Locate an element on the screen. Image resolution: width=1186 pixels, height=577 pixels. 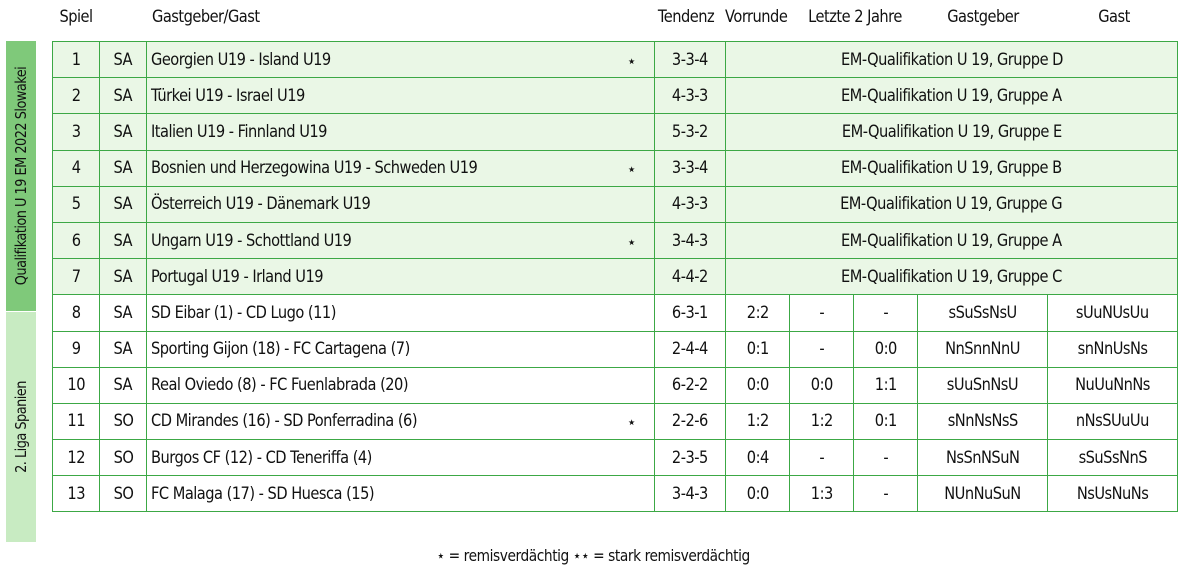
row-form-gastgeber: sSuSsNsU is located at coordinates (982, 313).